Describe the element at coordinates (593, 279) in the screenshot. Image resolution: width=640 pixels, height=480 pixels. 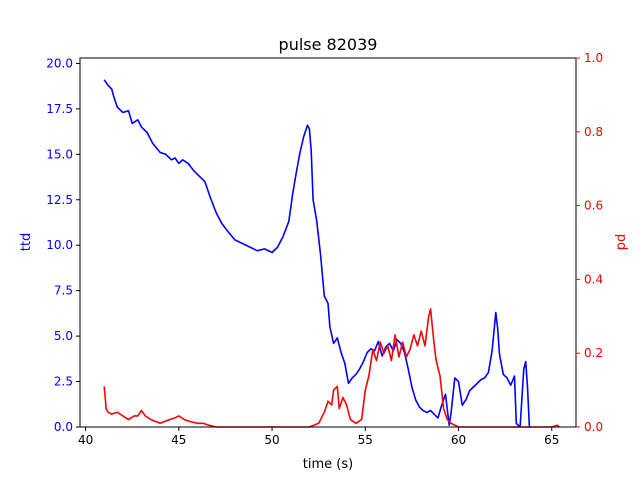
I see `y-right-tick-label: 0.4` at that location.